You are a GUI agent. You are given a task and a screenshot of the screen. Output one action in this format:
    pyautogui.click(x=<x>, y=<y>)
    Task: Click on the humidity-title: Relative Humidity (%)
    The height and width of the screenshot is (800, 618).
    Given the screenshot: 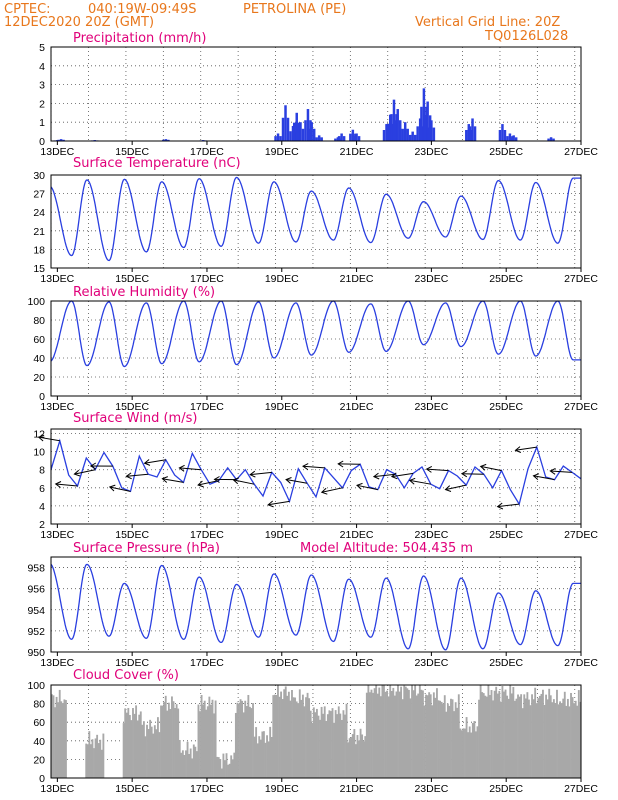 What is the action you would take?
    pyautogui.click(x=144, y=292)
    